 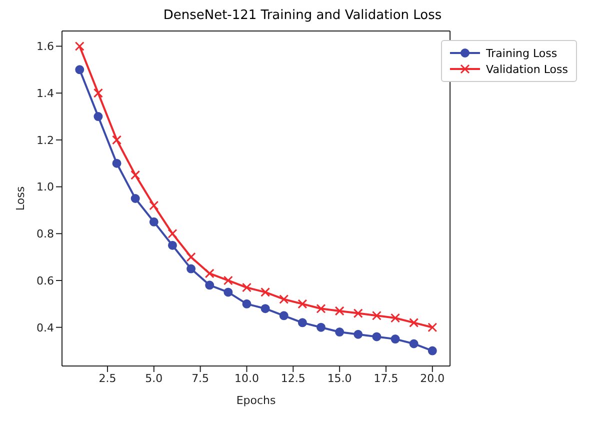 I want to click on y-tick-label: 1.0, so click(x=45, y=187).